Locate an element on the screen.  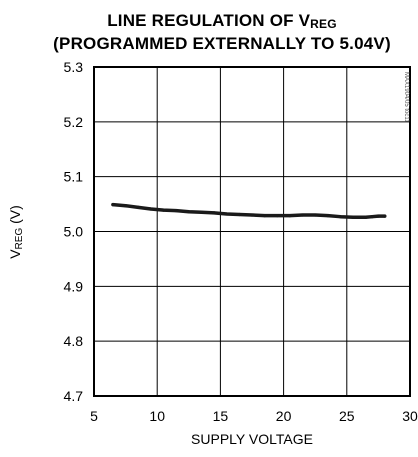
y-tick-label: 4.7 is located at coordinates (74, 396).